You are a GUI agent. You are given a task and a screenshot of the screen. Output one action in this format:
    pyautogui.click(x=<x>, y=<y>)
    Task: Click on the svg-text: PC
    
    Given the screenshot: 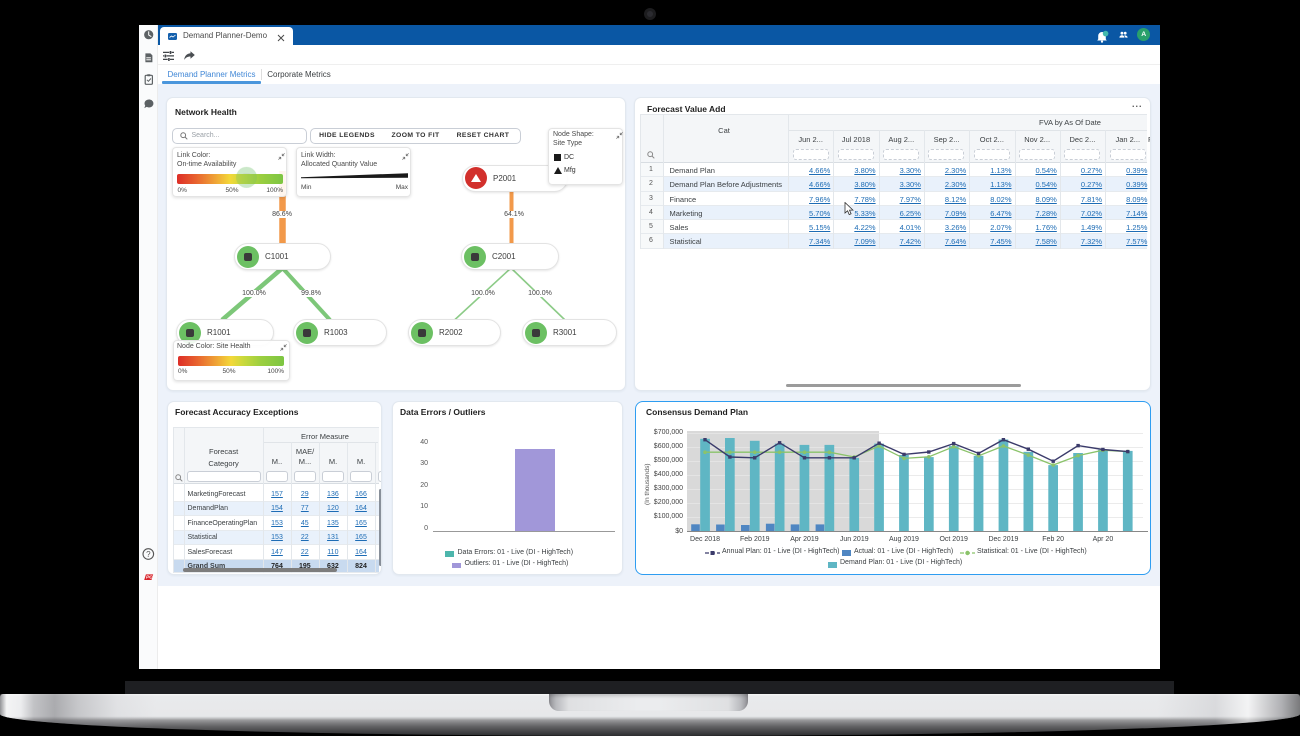 What is the action you would take?
    pyautogui.click(x=149, y=578)
    